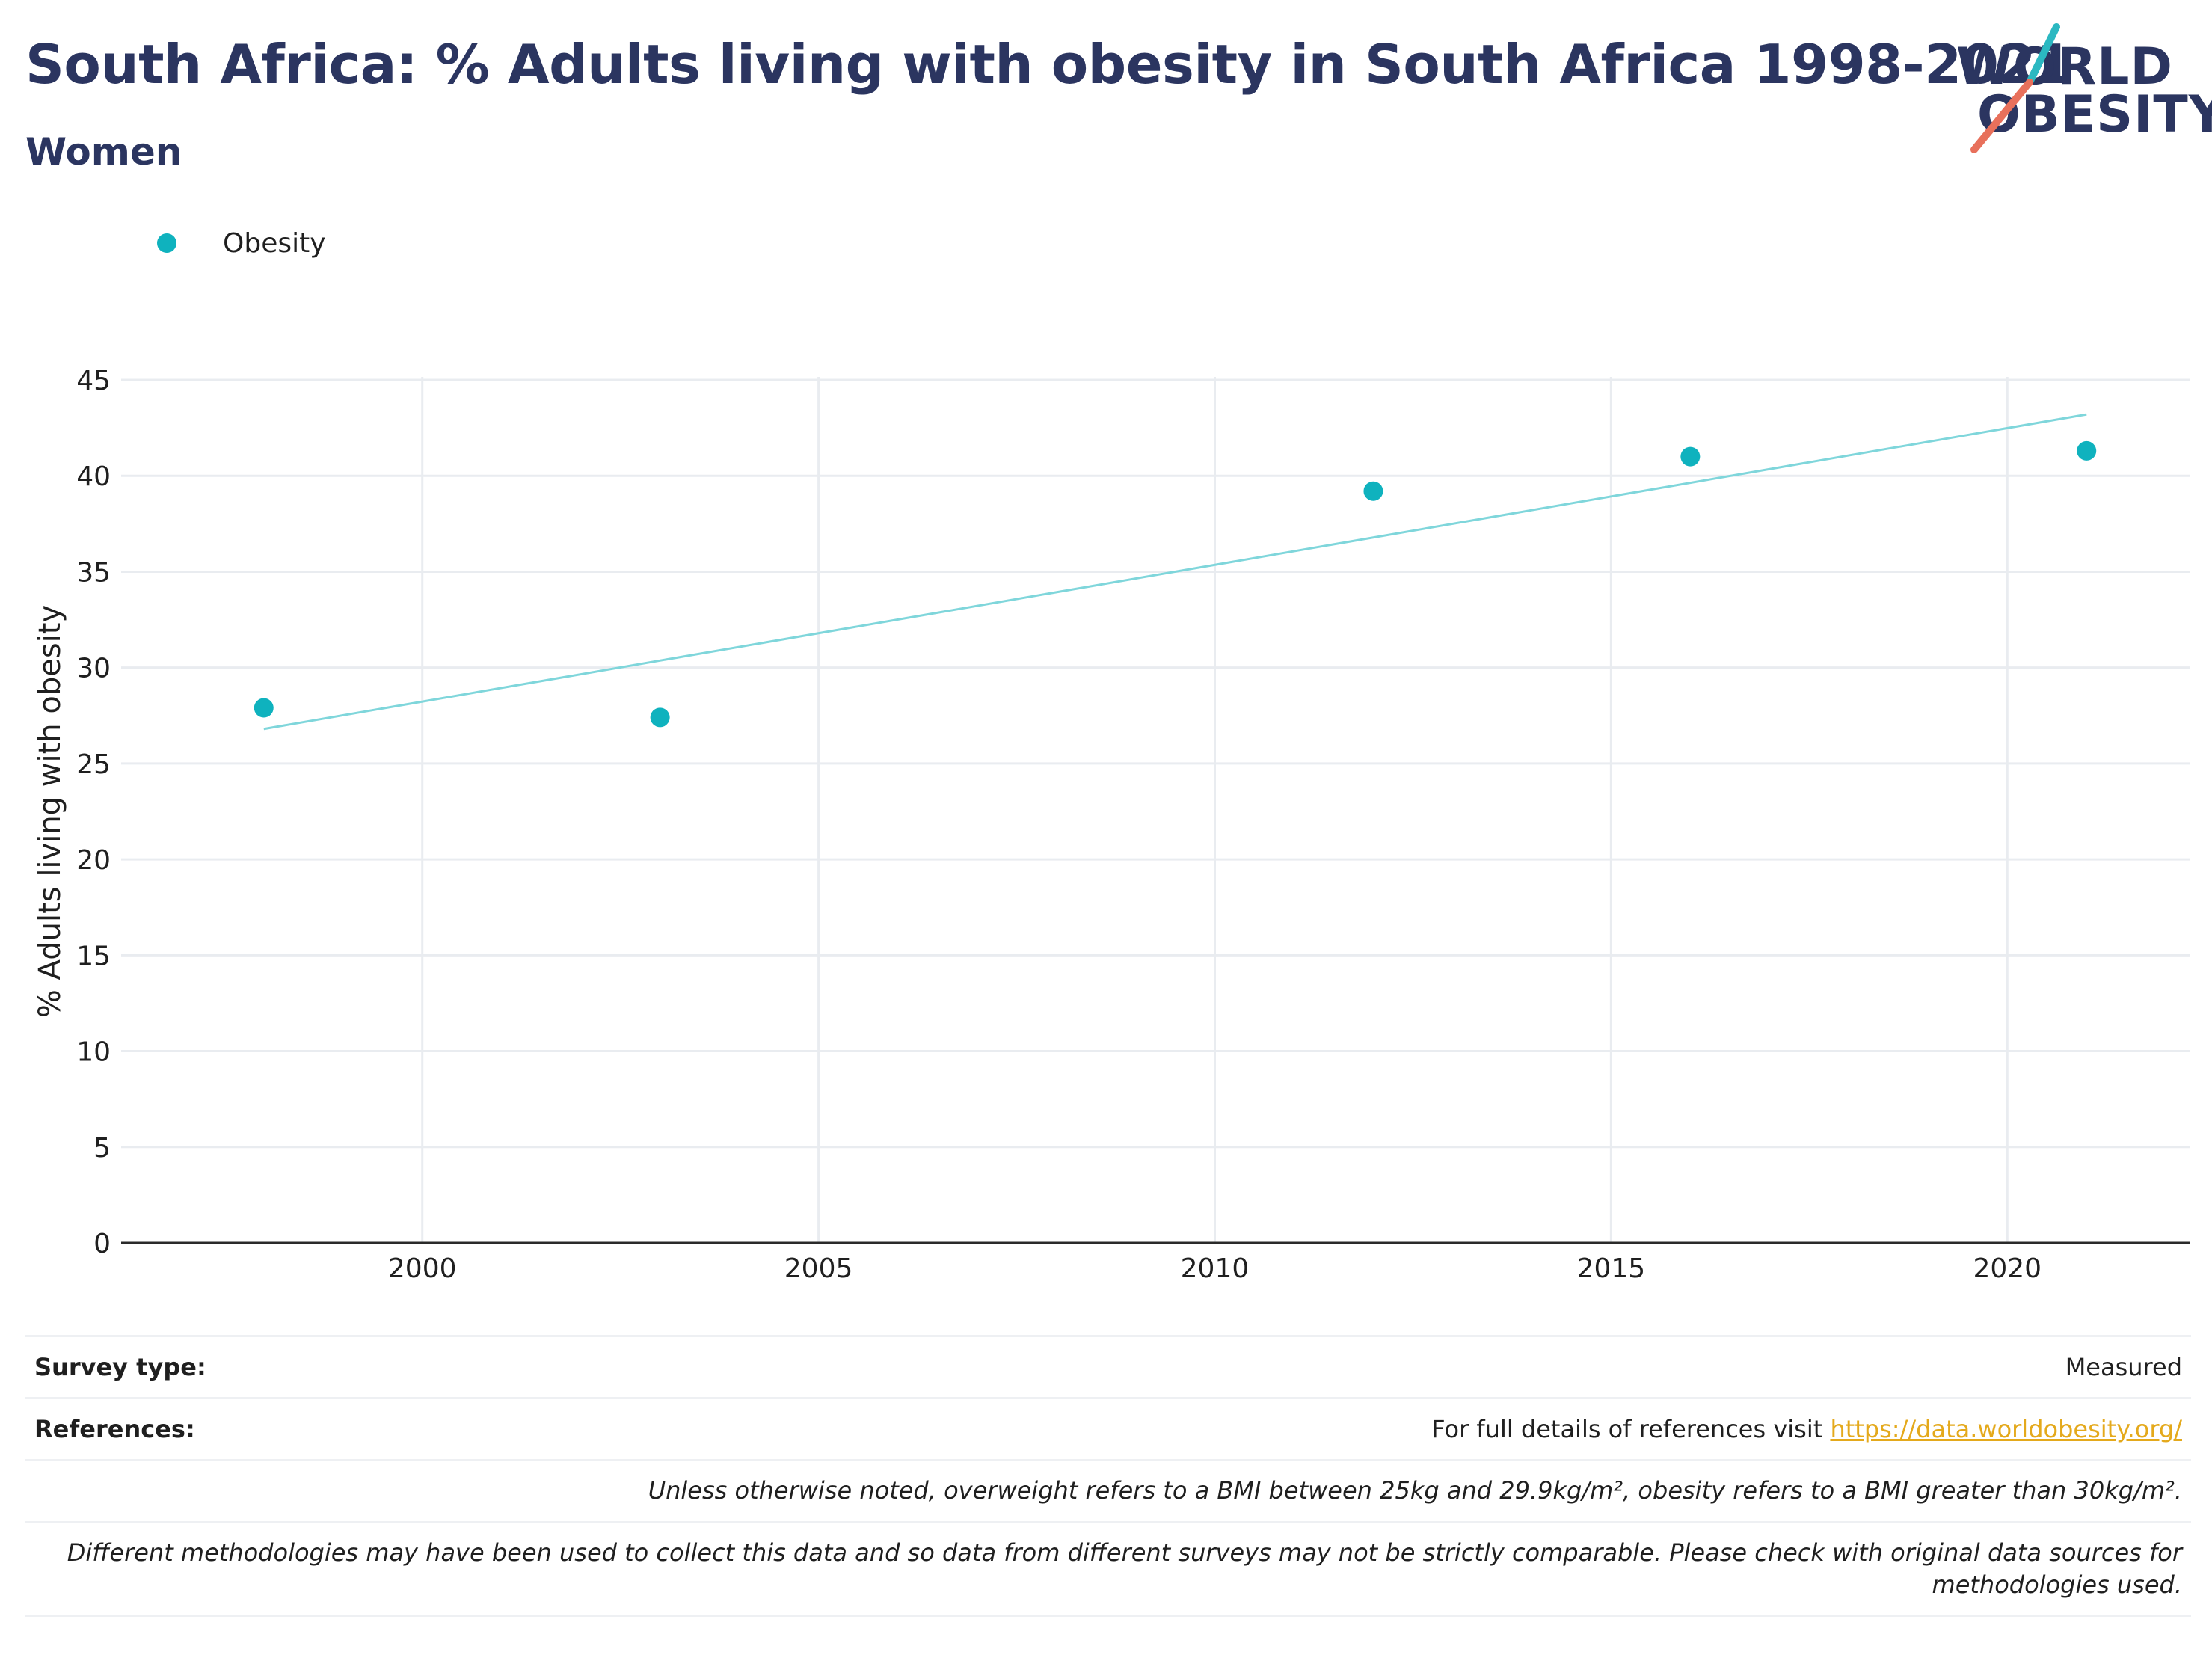 The height and width of the screenshot is (1655, 2212). Describe the element at coordinates (1108, 1366) in the screenshot. I see `survey-type-row: Survey type: Measured` at that location.